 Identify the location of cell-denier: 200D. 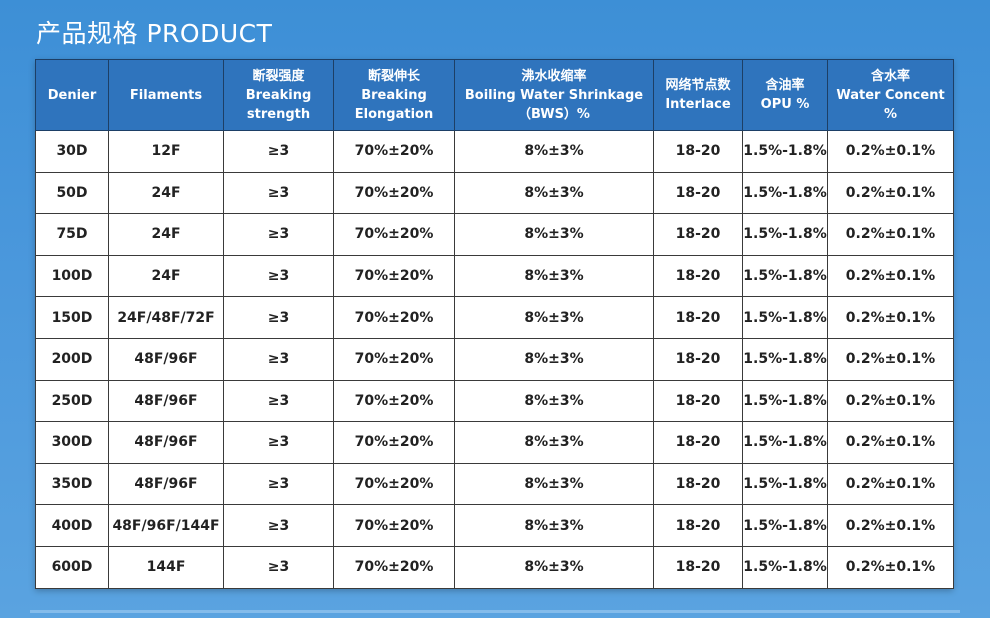
(72, 359).